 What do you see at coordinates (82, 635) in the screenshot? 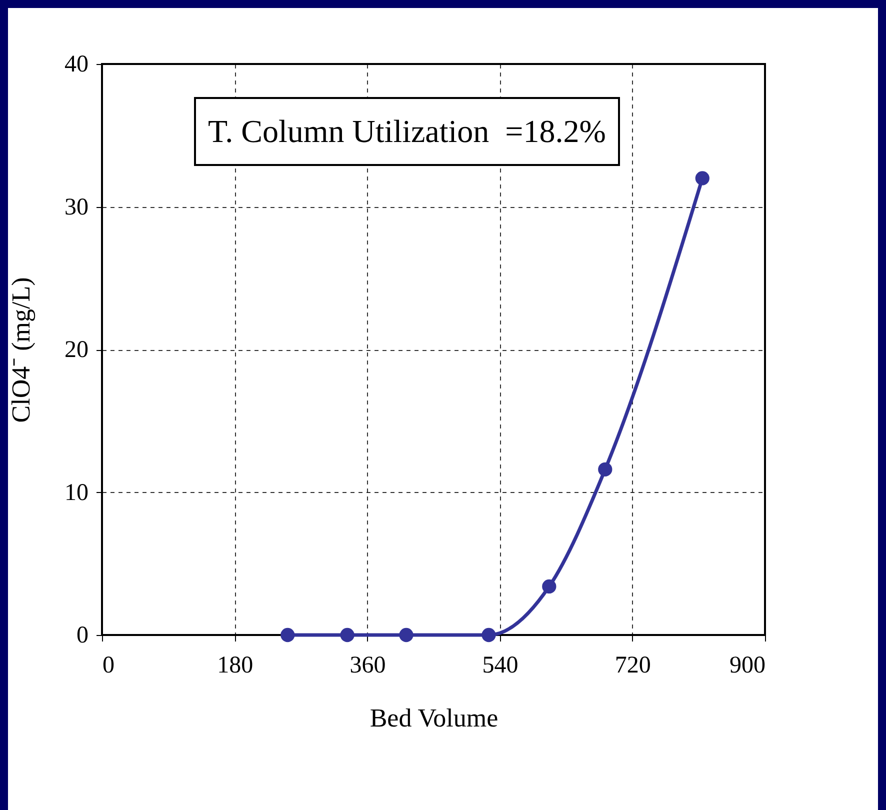
I see `y-tick-label: 0` at bounding box center [82, 635].